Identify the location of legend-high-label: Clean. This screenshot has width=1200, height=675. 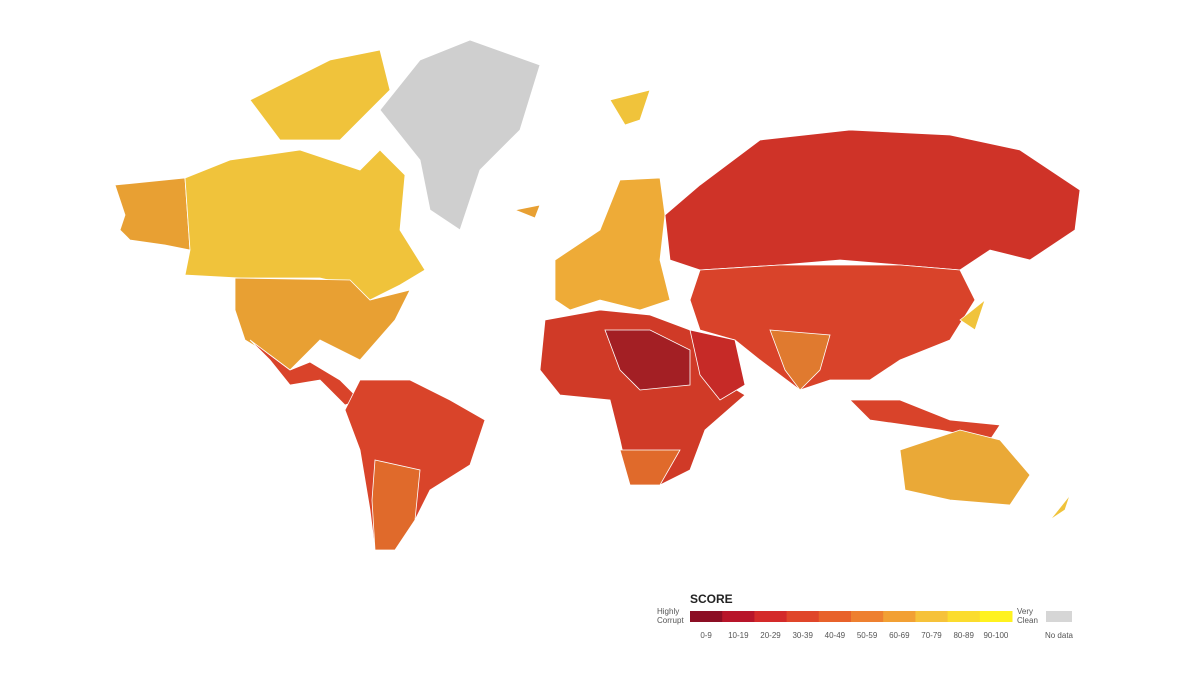
(1027, 620).